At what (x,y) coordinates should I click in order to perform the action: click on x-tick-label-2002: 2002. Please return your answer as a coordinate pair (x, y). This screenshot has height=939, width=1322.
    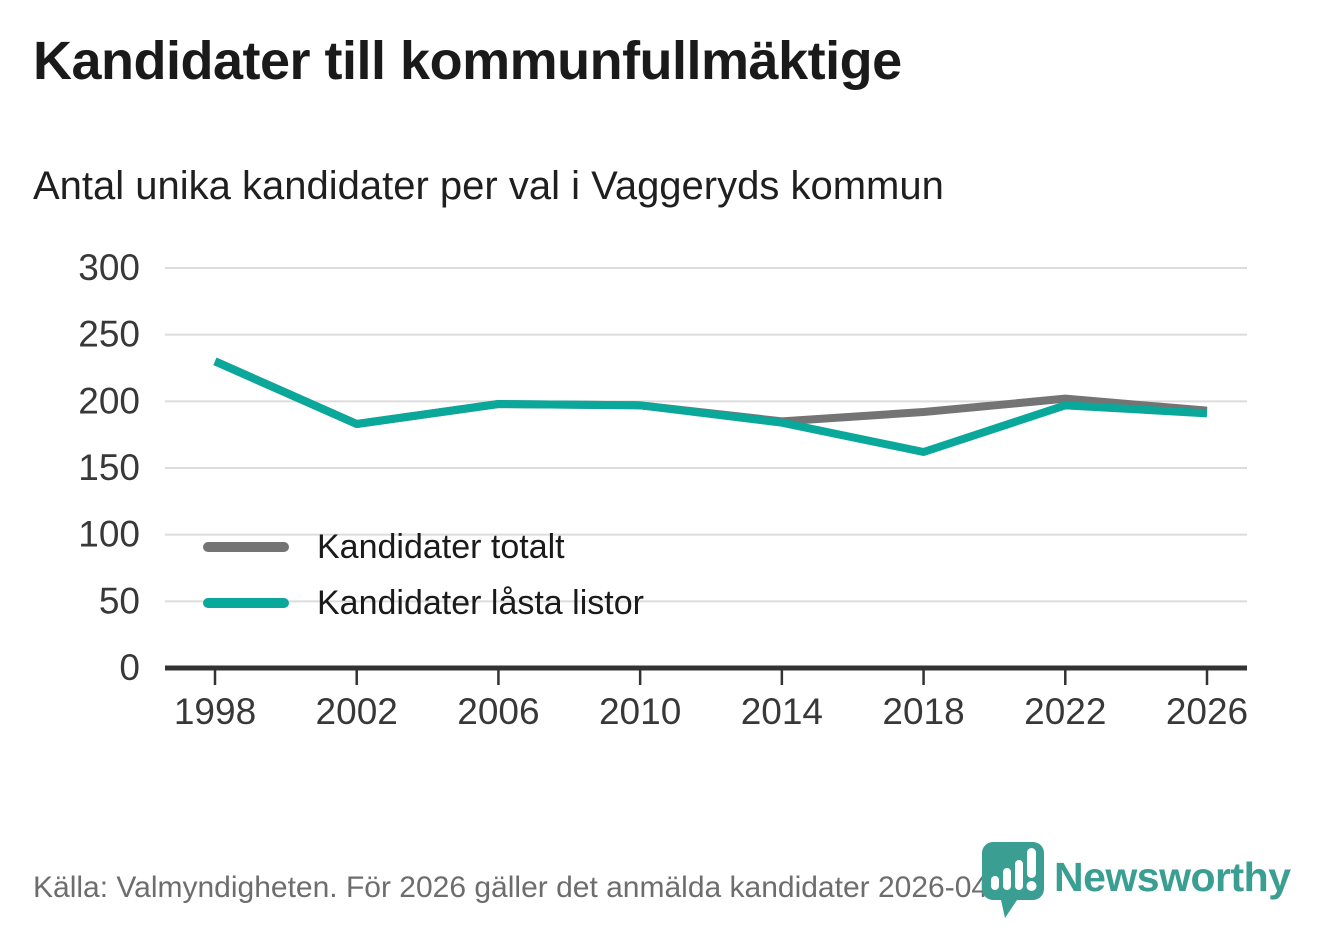
    Looking at the image, I should click on (357, 711).